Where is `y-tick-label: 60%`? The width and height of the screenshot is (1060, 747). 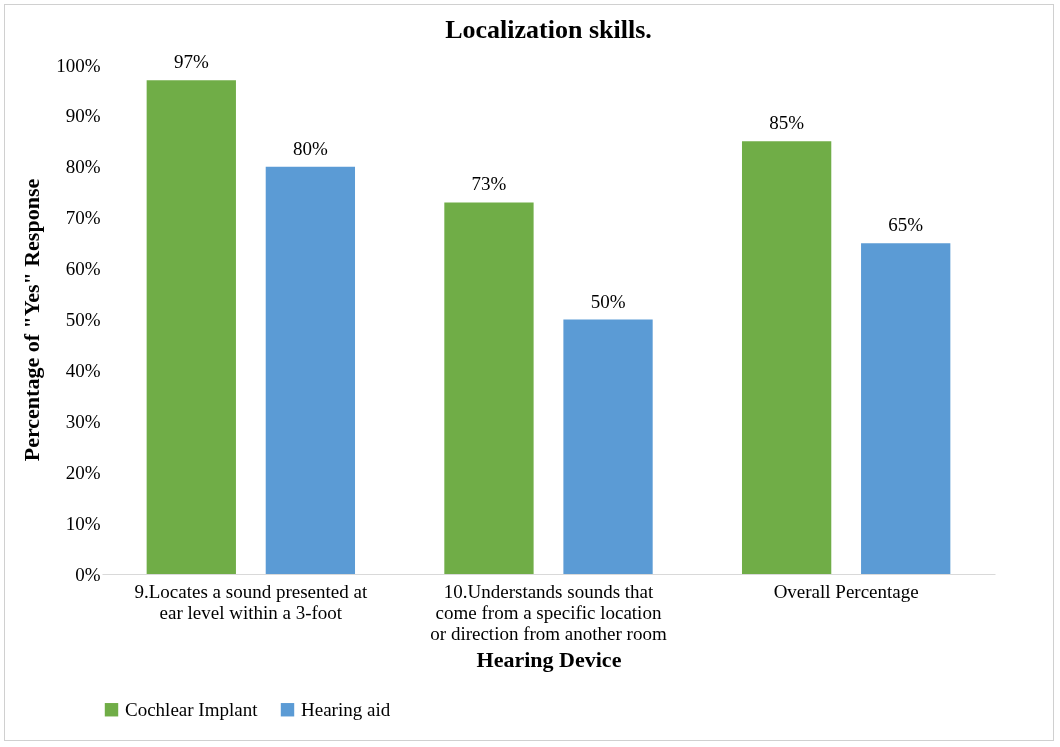
y-tick-label: 60% is located at coordinates (83, 269).